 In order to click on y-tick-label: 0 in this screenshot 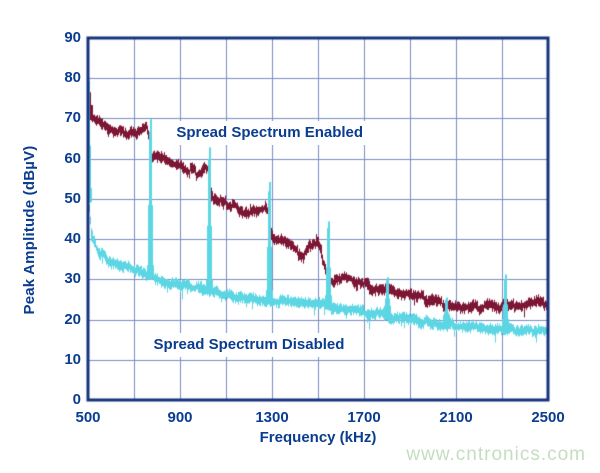, I will do `click(76, 399)`.